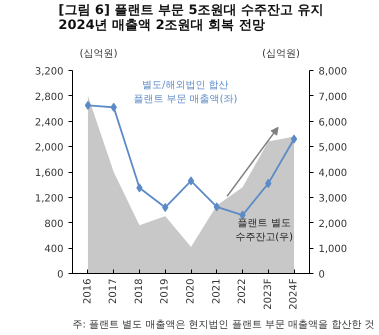 The height and width of the screenshot is (335, 379). What do you see at coordinates (49, 72) in the screenshot?
I see `y-tick-label: 3,200` at bounding box center [49, 72].